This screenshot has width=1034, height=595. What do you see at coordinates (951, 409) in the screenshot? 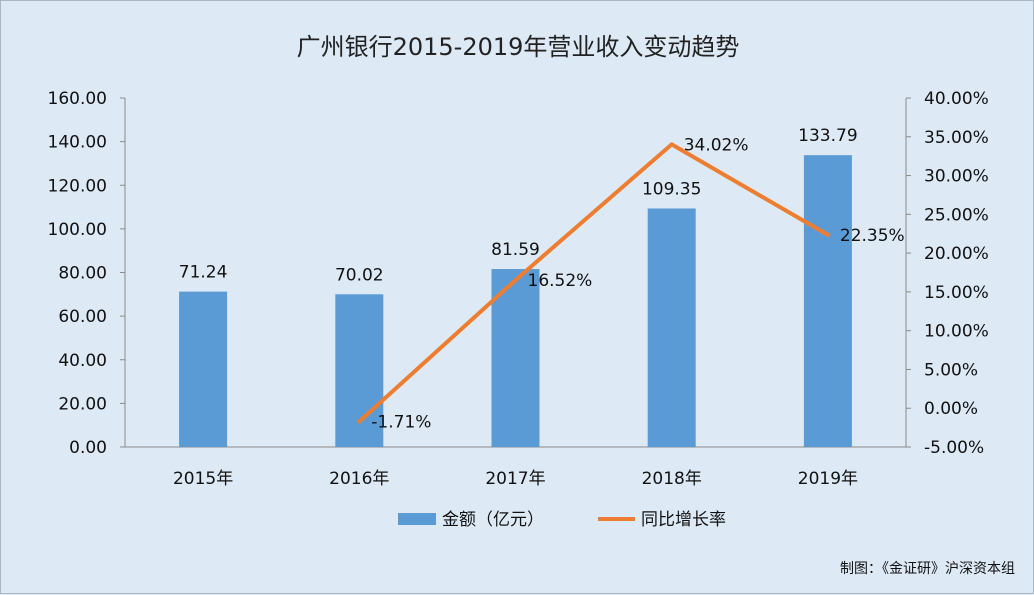
I see `y-right-tick-label: 0.00%` at bounding box center [951, 409].